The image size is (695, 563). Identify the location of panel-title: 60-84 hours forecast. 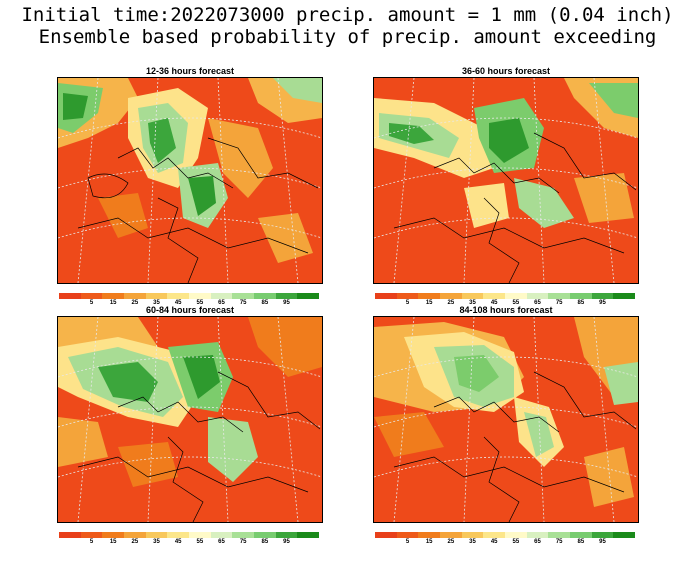
(190, 310).